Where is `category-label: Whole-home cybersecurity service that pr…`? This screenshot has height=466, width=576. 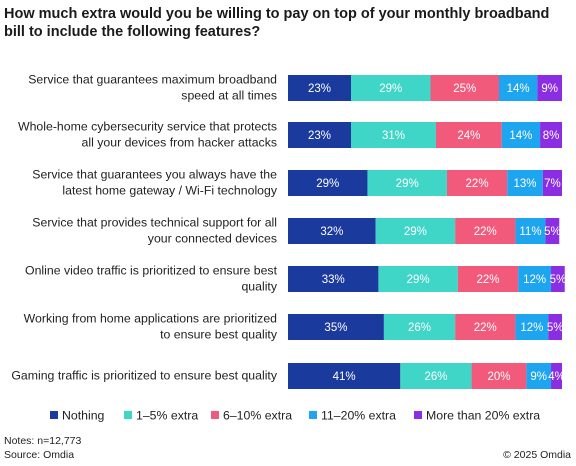 category-label: Whole-home cybersecurity service that pr… is located at coordinates (147, 126).